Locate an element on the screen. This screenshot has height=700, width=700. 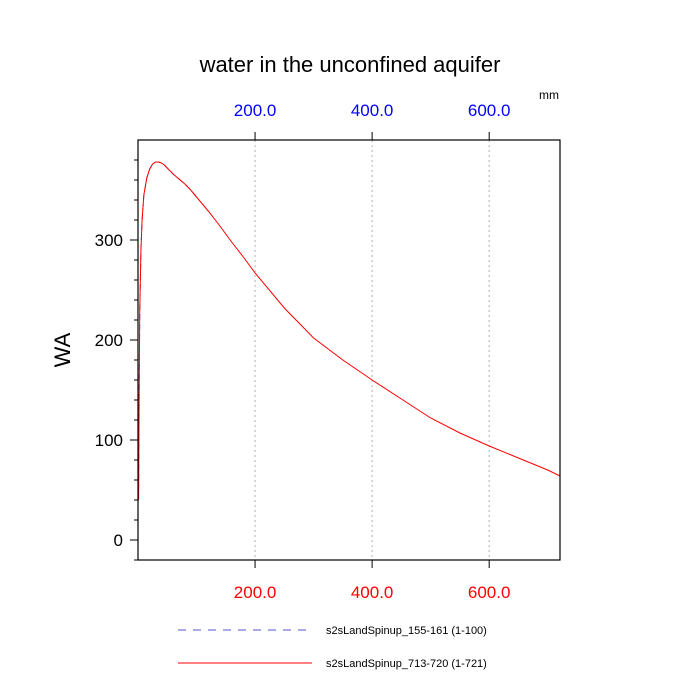
y-axis-label: WA is located at coordinates (62, 349).